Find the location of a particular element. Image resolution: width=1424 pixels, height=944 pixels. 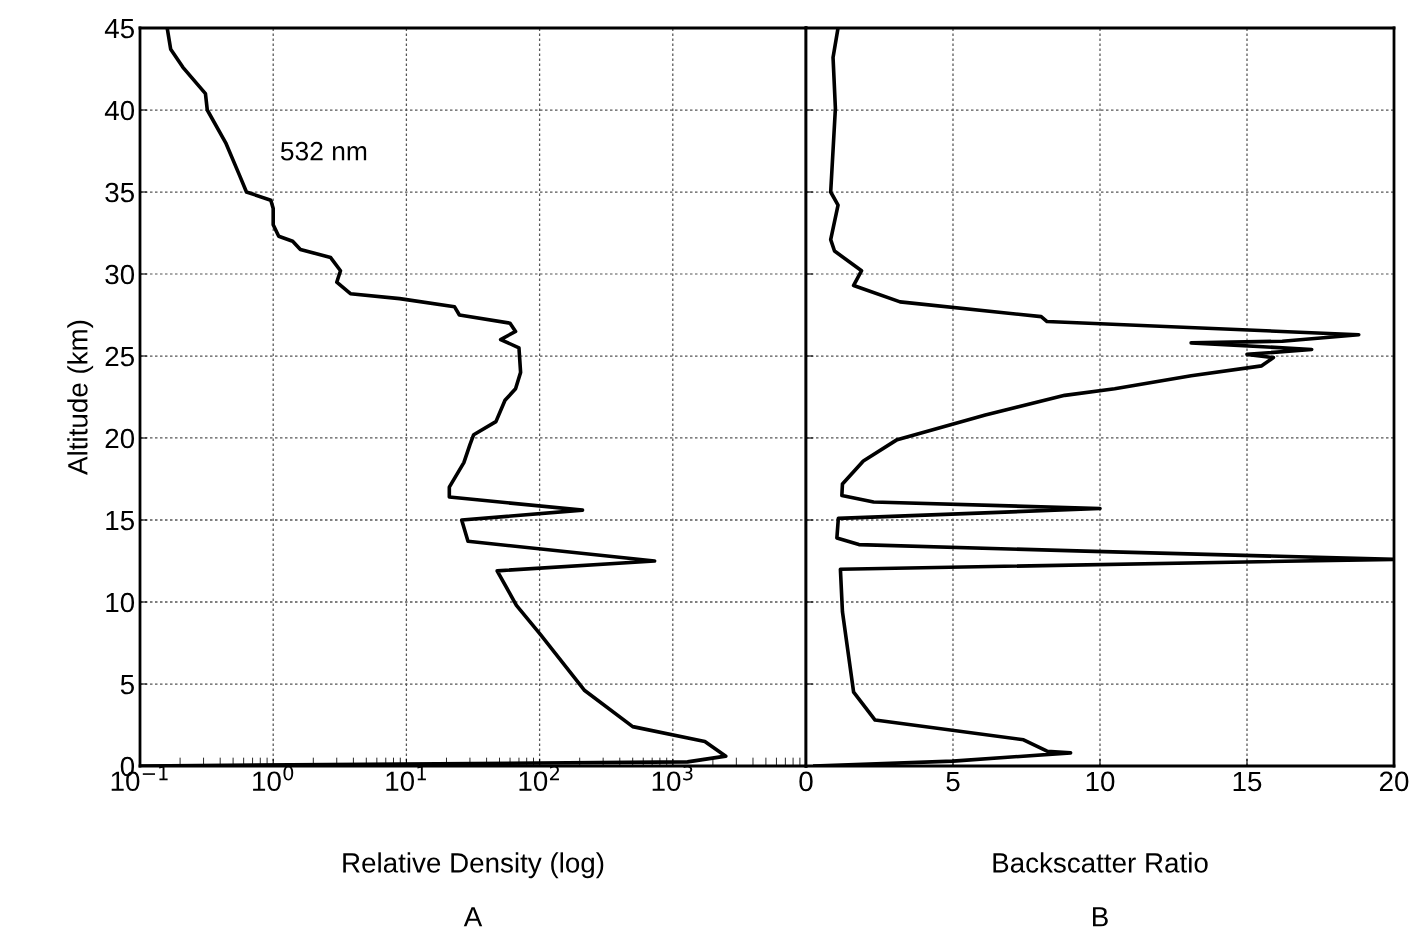

x-tick-label: 15 is located at coordinates (1247, 781).